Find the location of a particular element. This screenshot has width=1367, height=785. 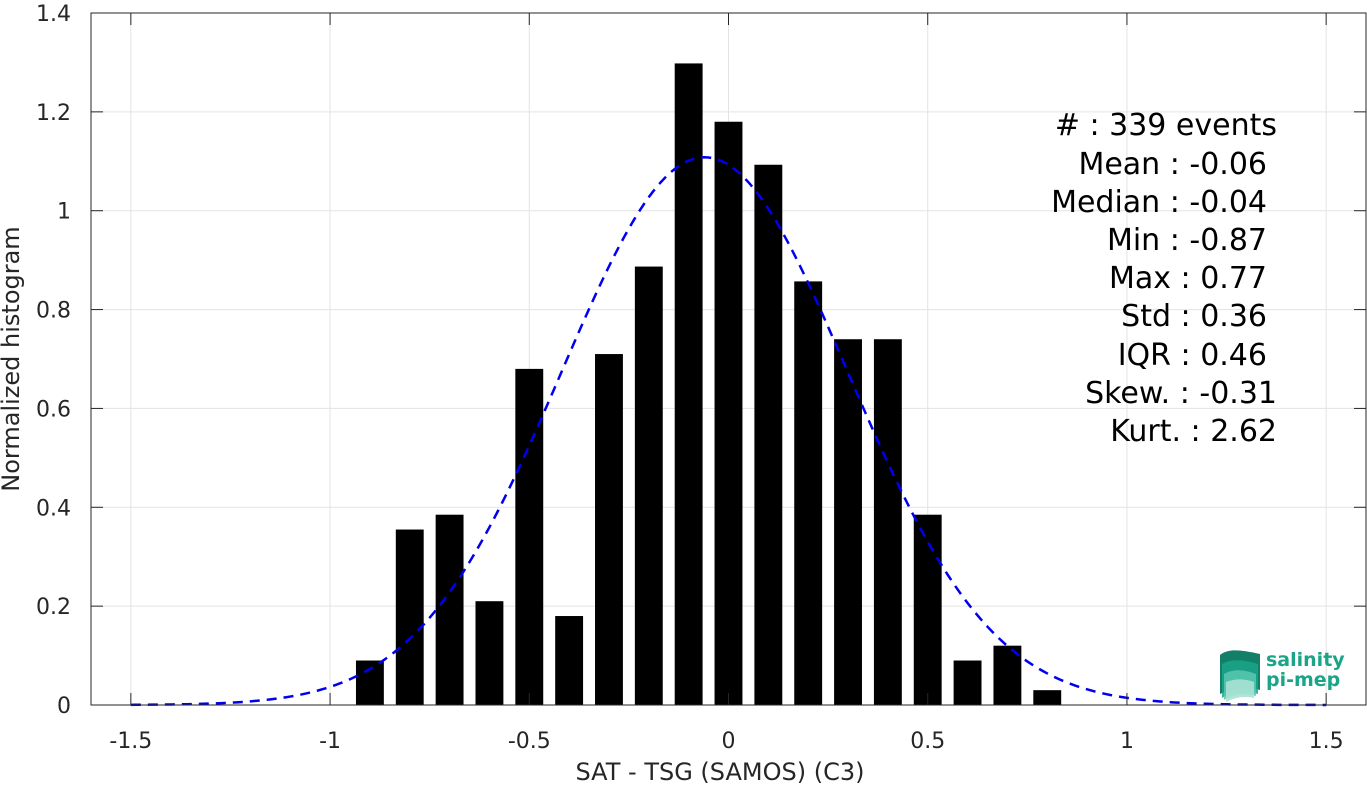

y-tick-label: 0.4 is located at coordinates (53, 508).